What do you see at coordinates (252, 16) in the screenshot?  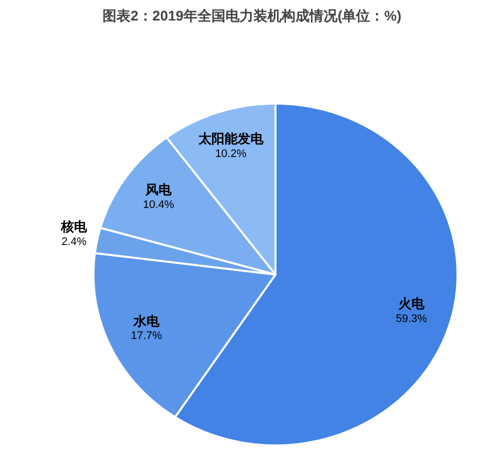 I see `chart-title: 图表2：2019年全国电力装机构成情况(单位：%)` at bounding box center [252, 16].